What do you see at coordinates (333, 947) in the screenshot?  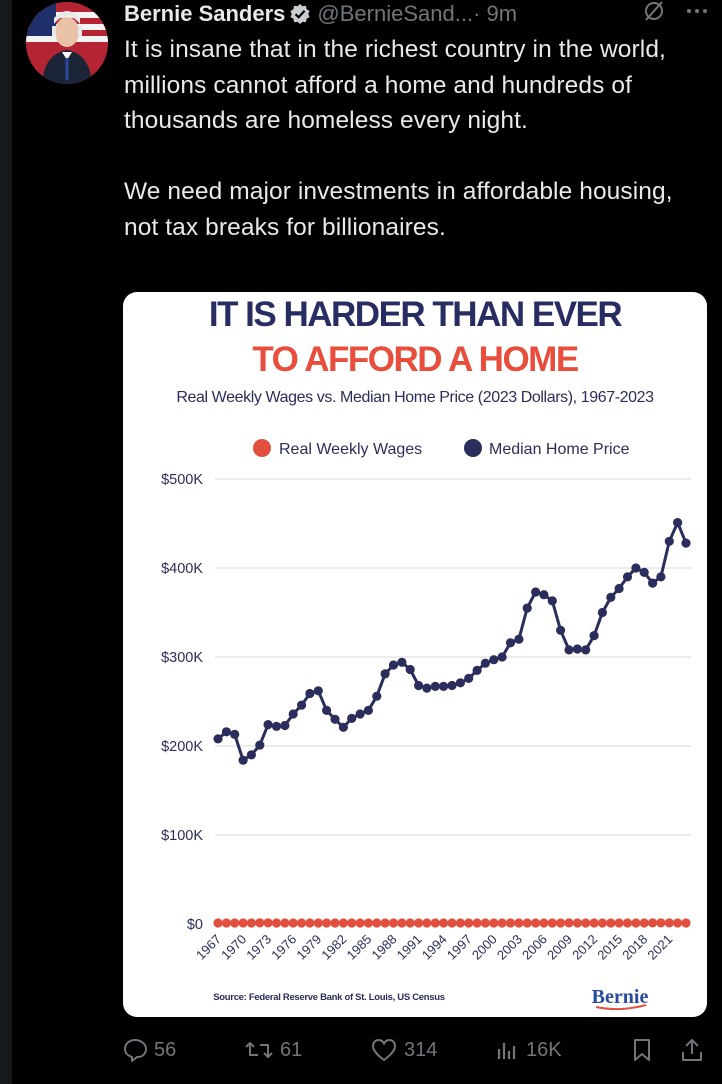 I see `x-tick-label: 1982` at bounding box center [333, 947].